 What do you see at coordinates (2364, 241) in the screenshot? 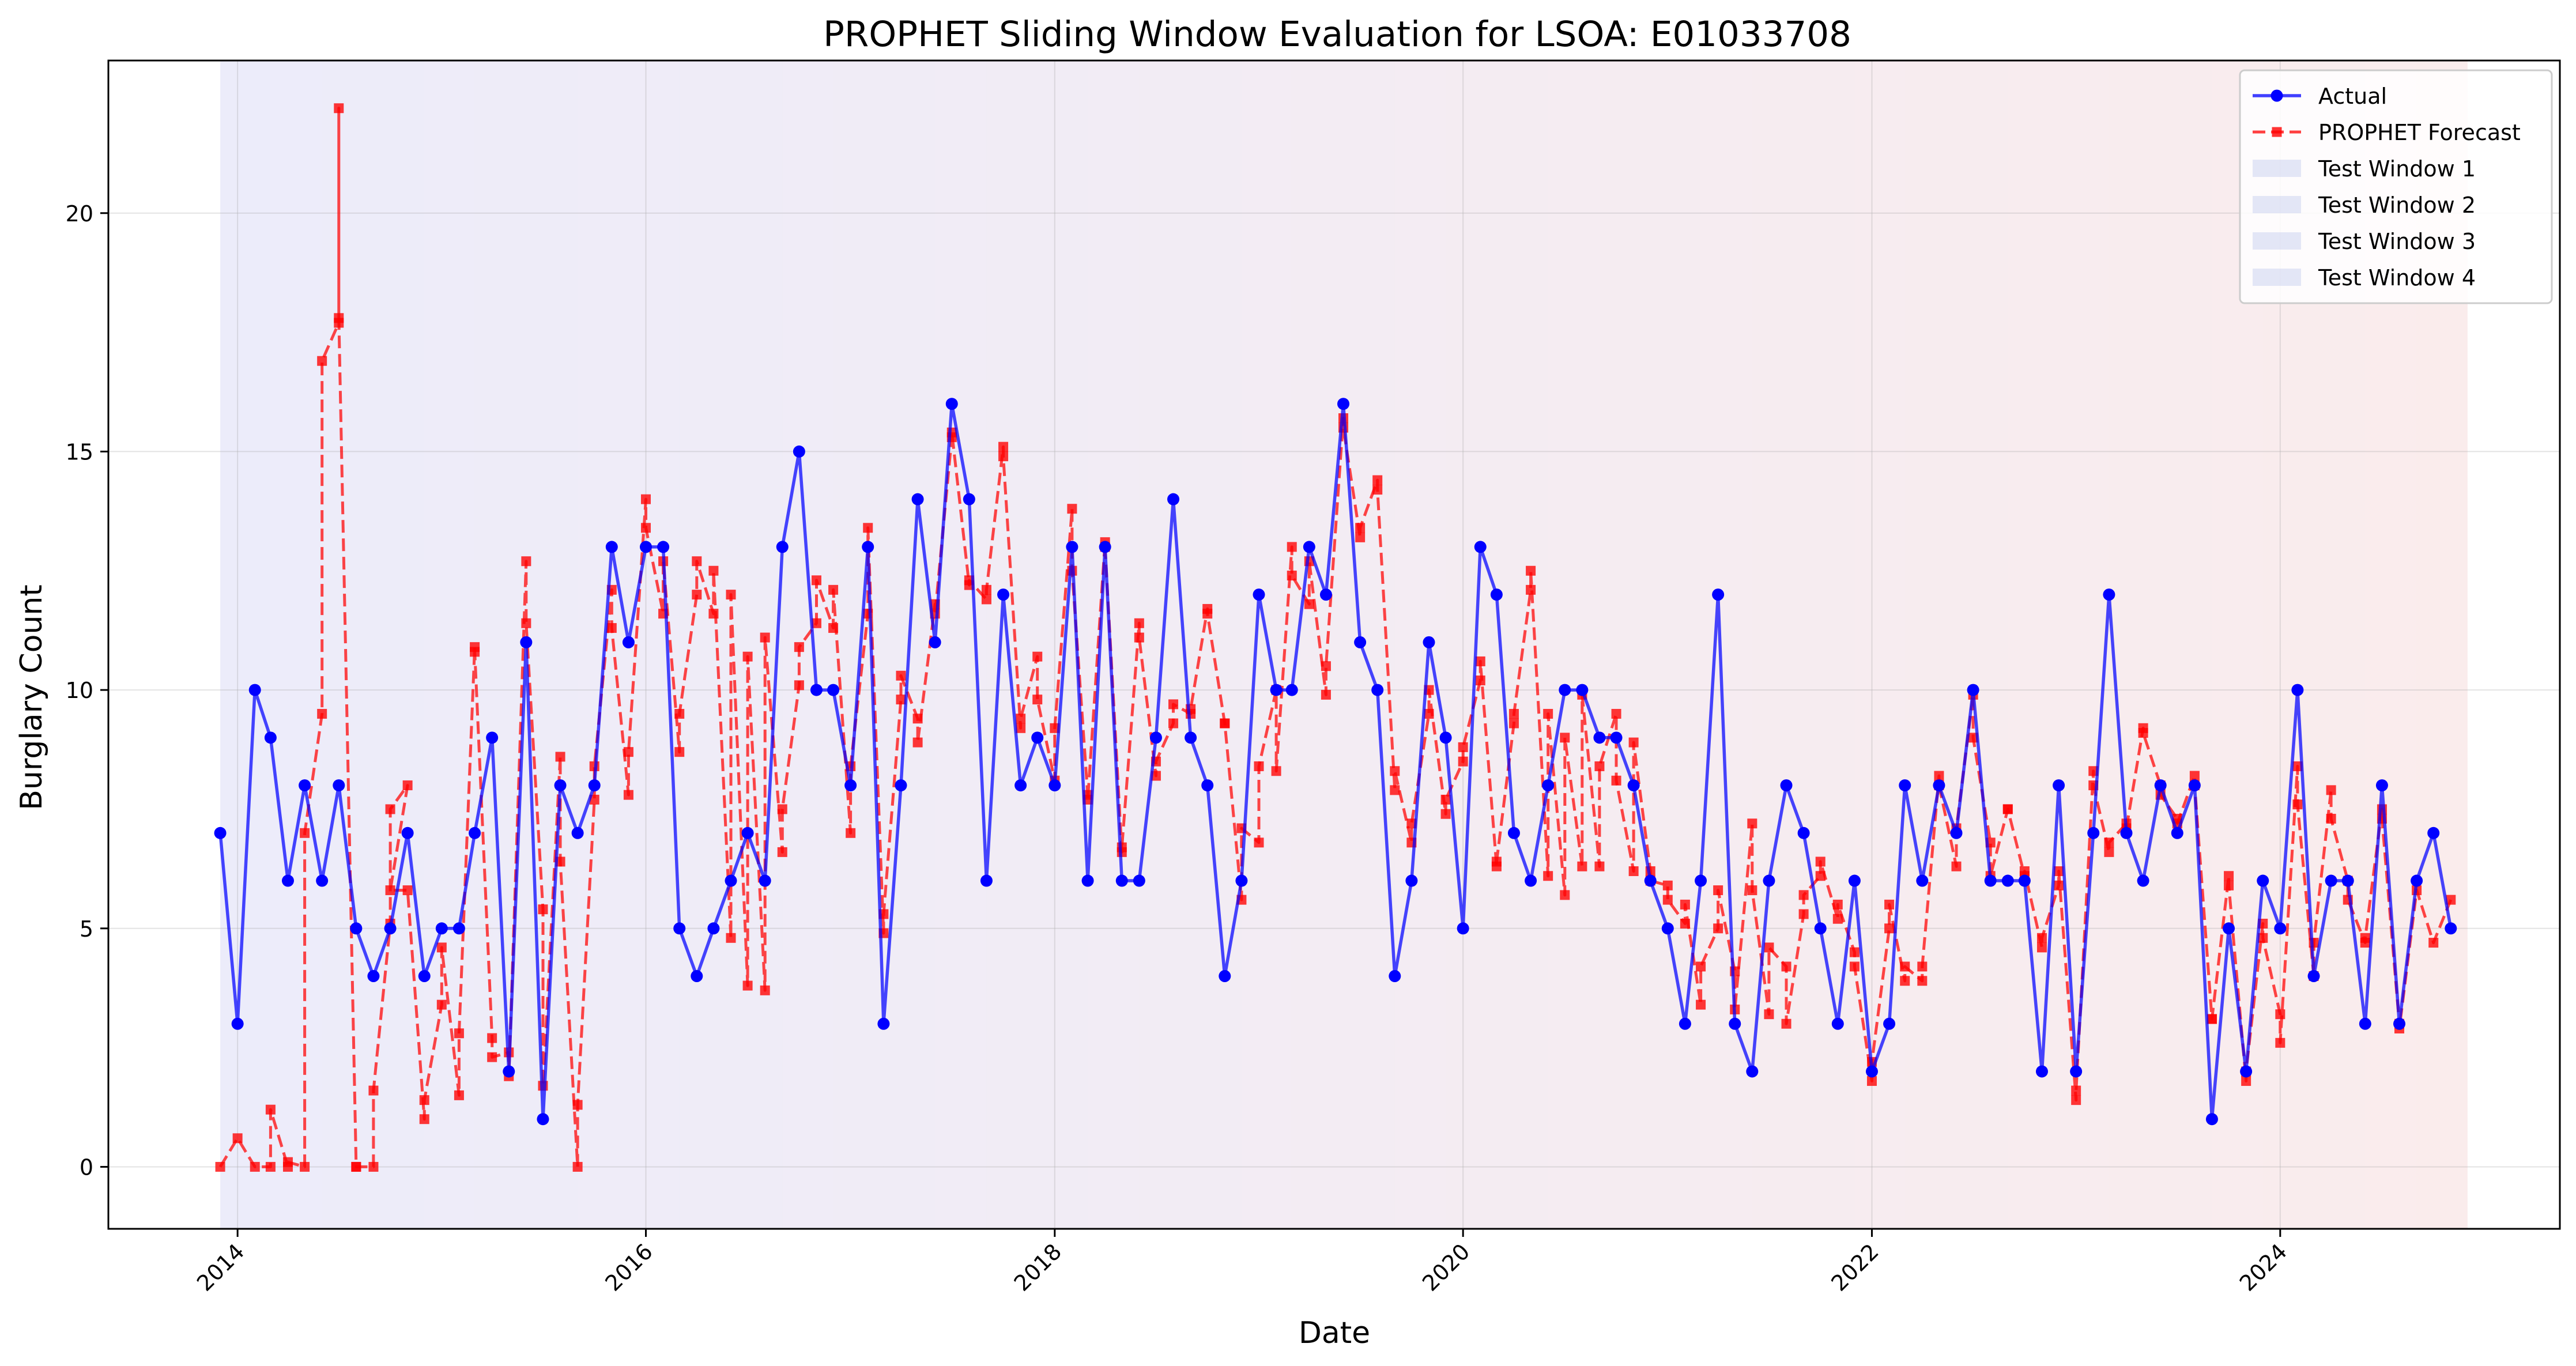
I see `legend-item: Test Window 3` at bounding box center [2364, 241].